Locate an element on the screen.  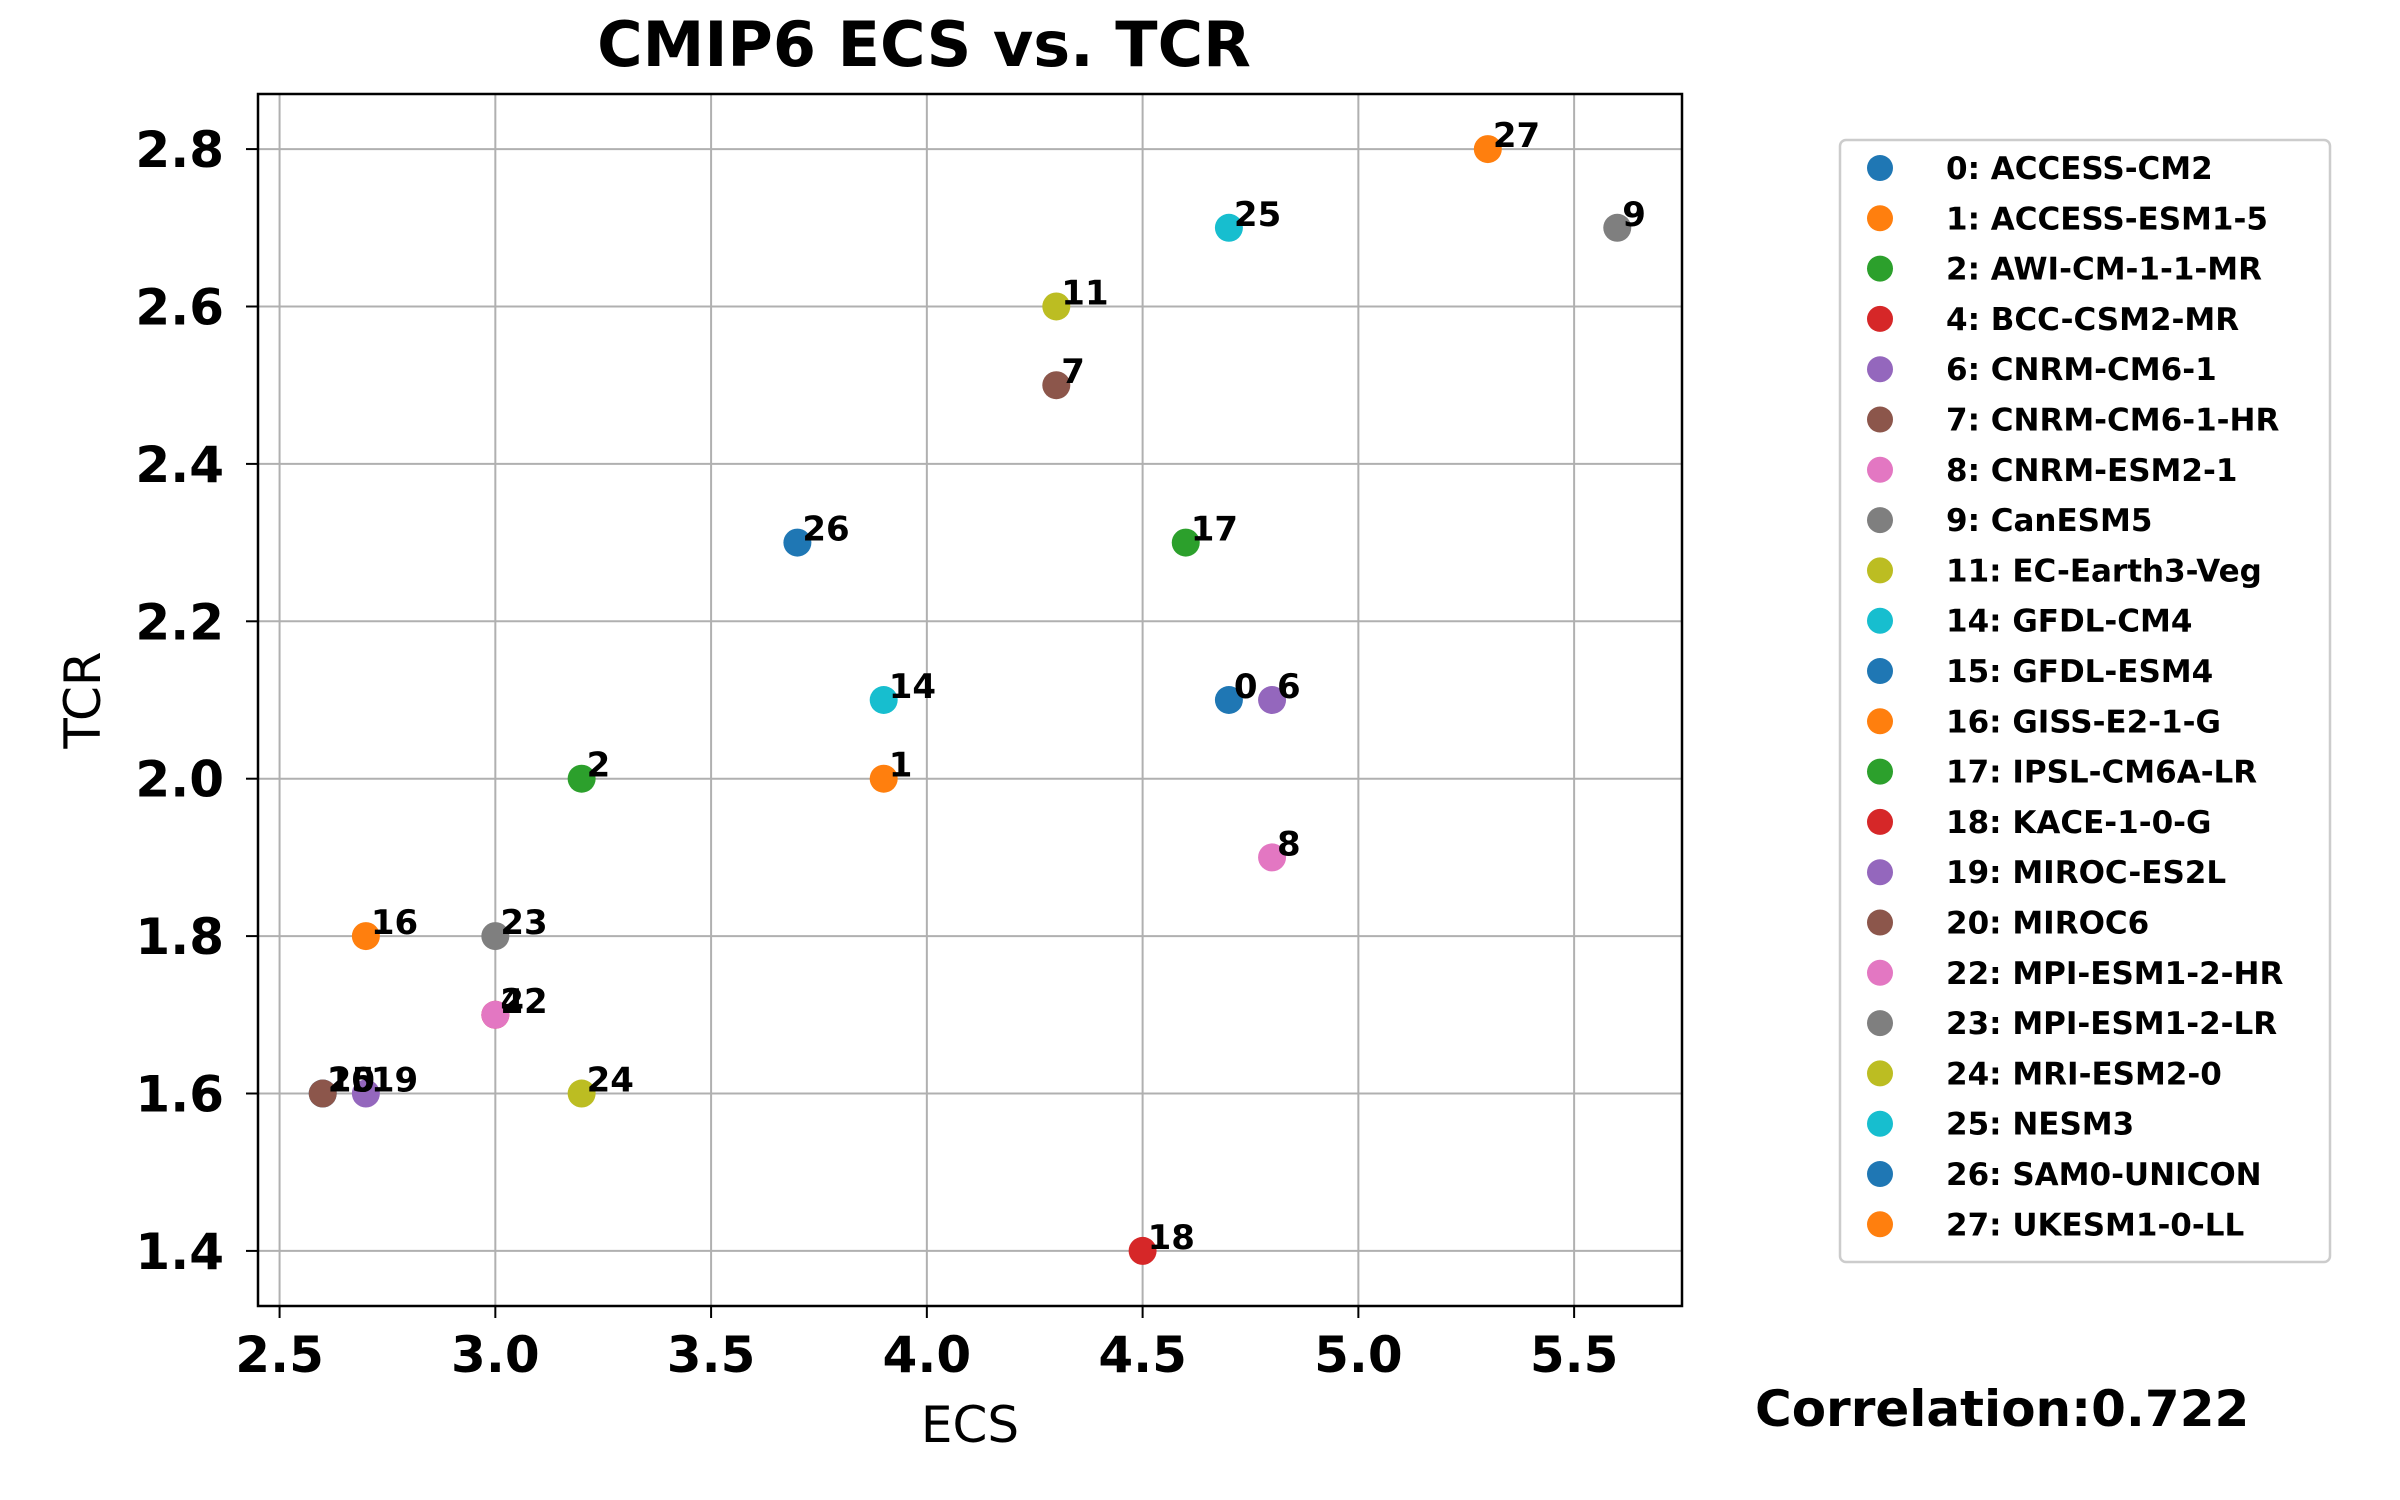
point-label-23: 23 is located at coordinates (523, 923).